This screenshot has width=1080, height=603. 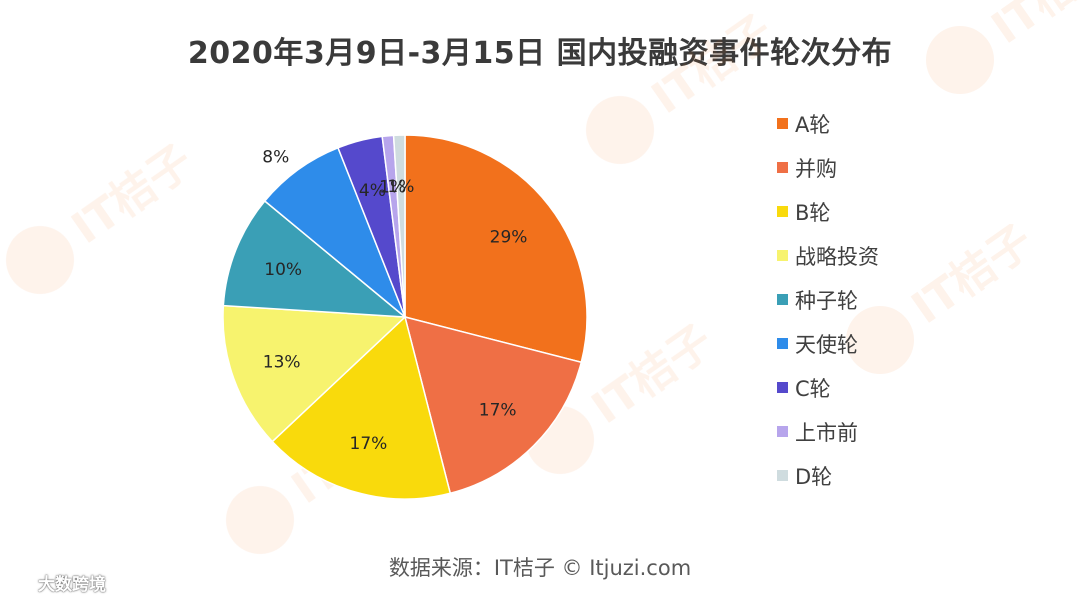 What do you see at coordinates (837, 257) in the screenshot?
I see `legend-label-3: 战略投资` at bounding box center [837, 257].